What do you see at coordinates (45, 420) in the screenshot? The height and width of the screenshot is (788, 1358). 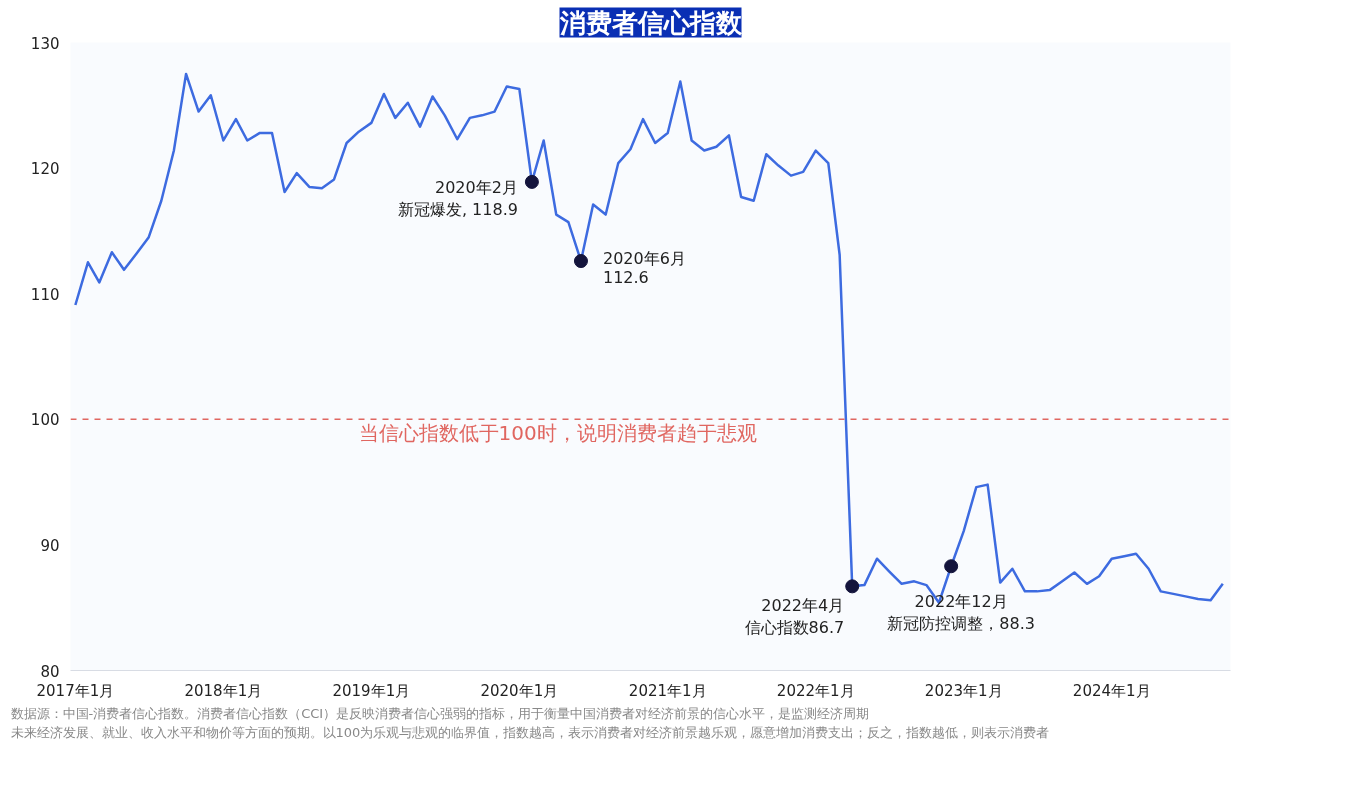 I see `y-tick-label: 100` at bounding box center [45, 420].